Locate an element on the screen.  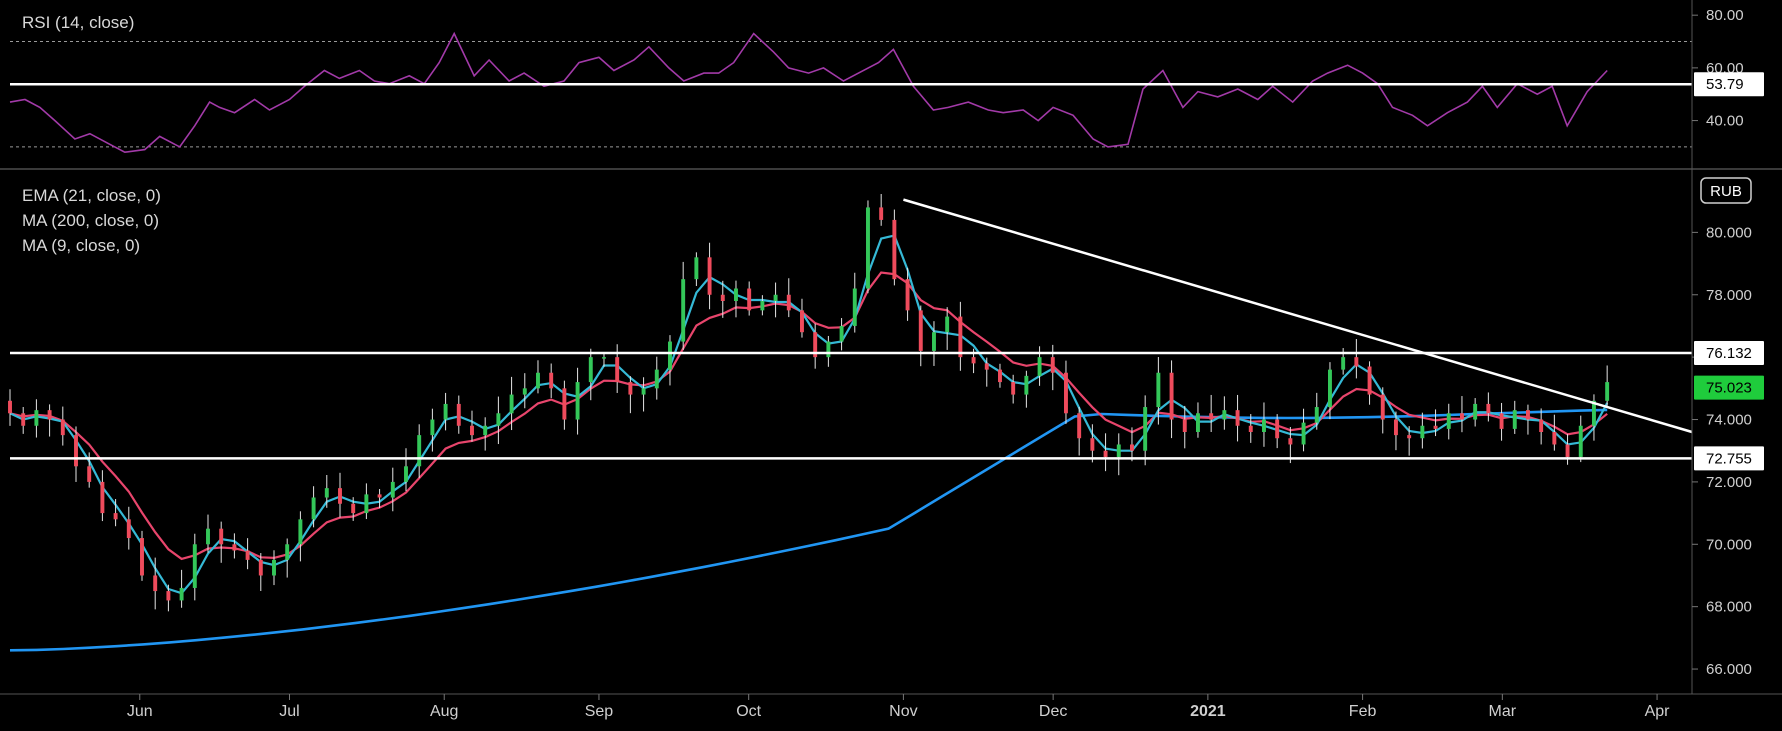
time-axis: Jun Jul Aug Sep Oct Nov Dec 2021 Feb Mar Apr is located at coordinates (891, 706).